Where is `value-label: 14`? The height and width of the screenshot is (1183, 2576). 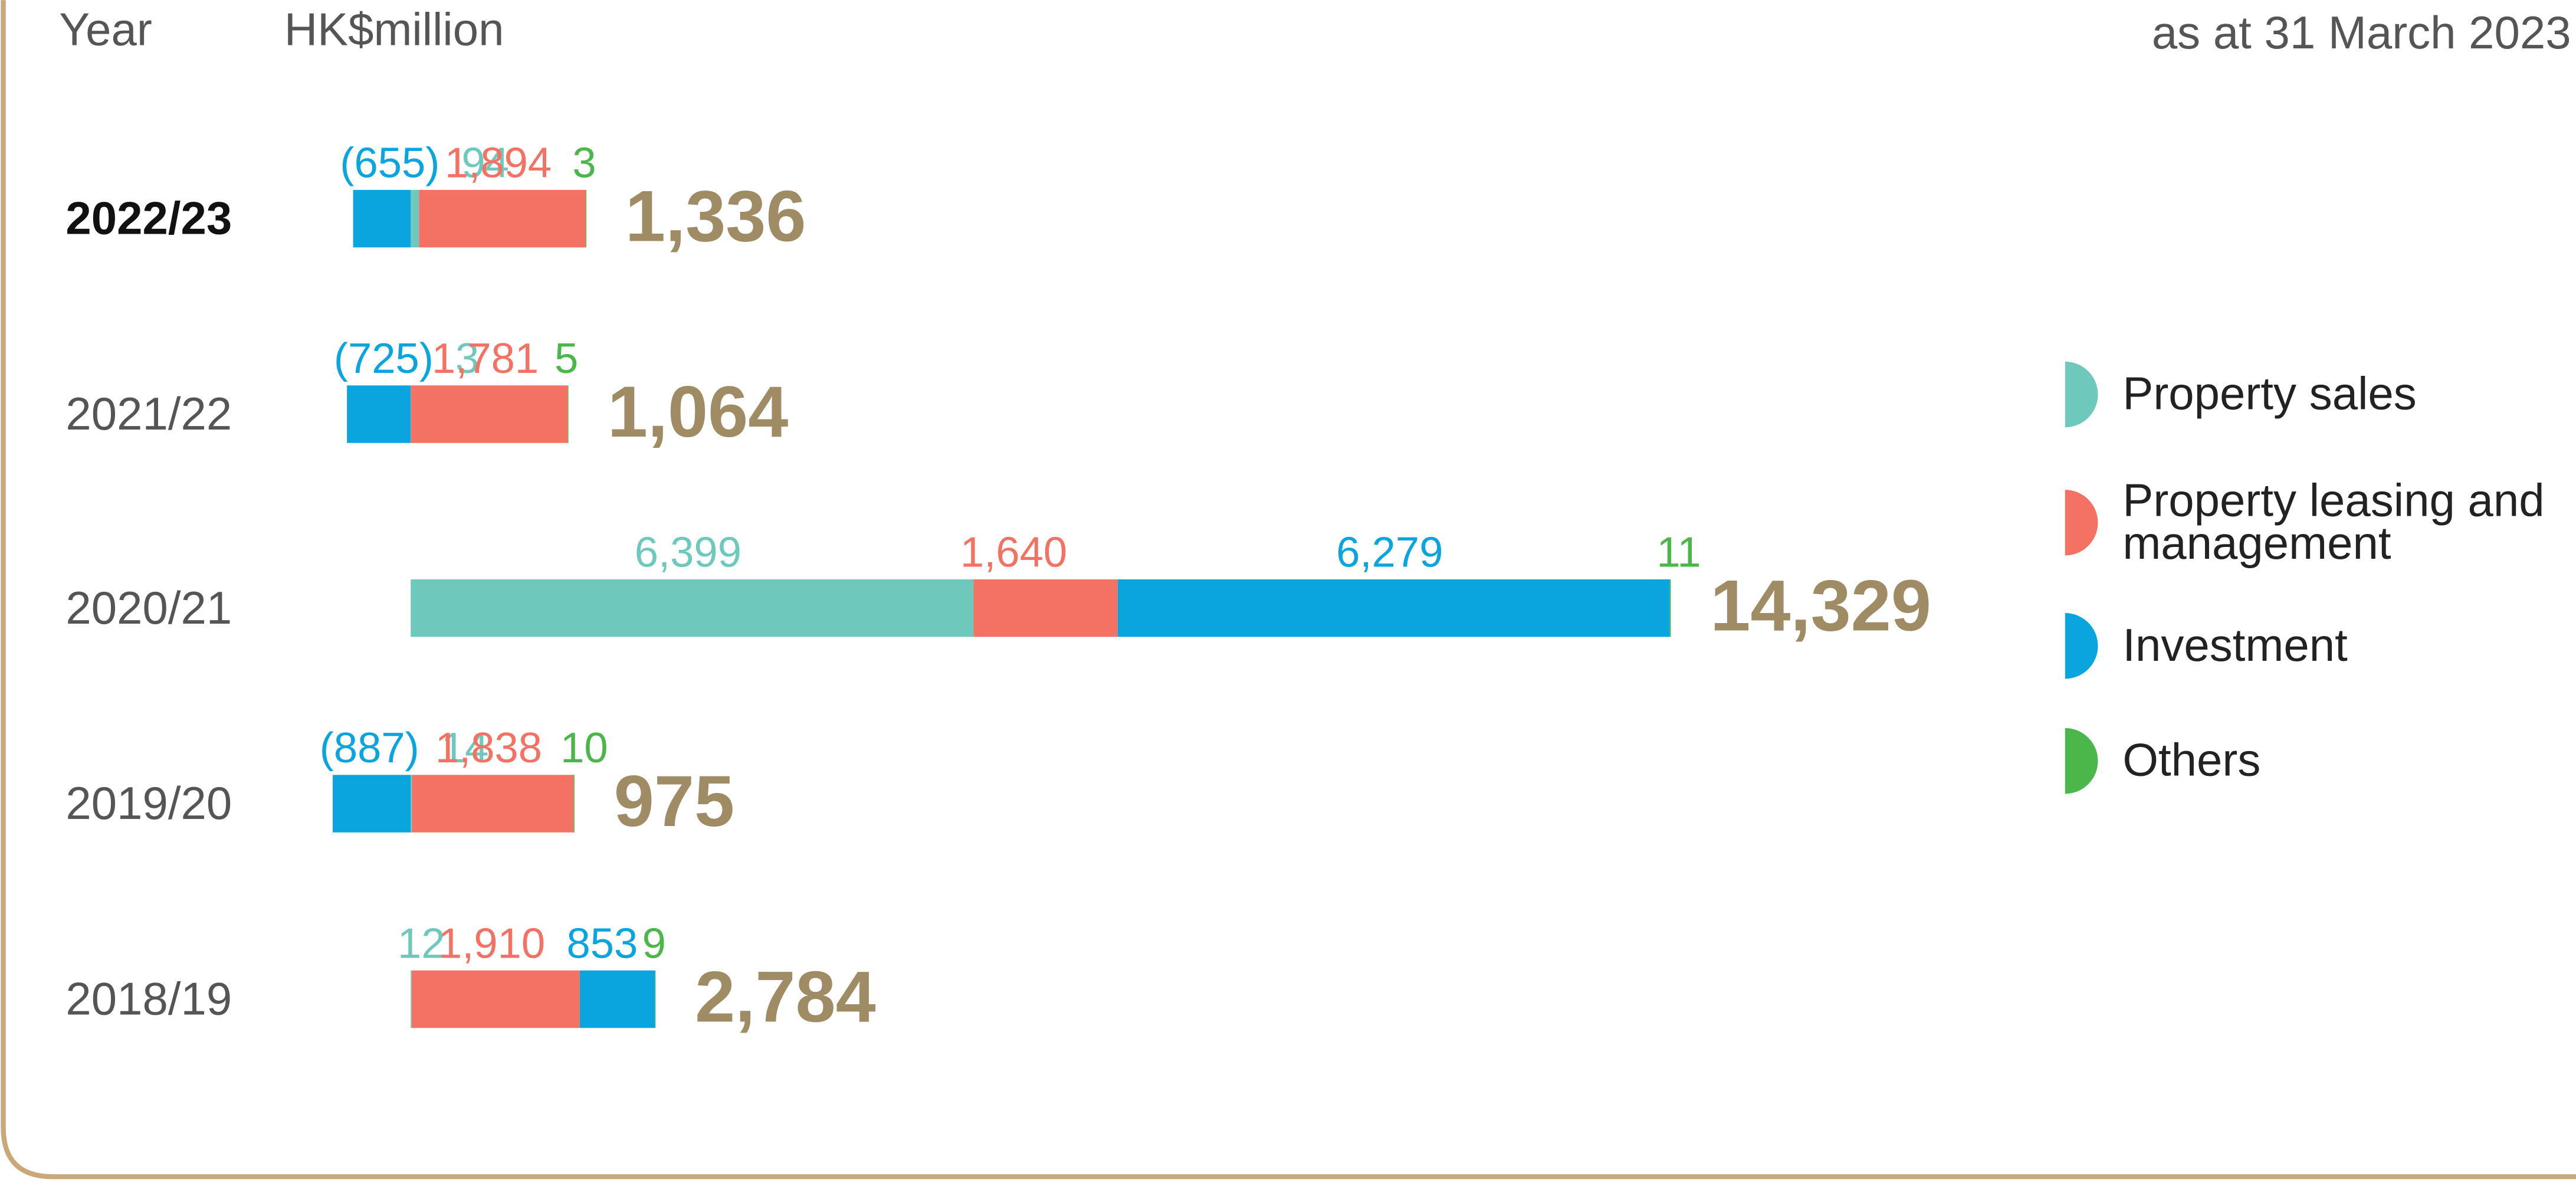 value-label: 14 is located at coordinates (465, 748).